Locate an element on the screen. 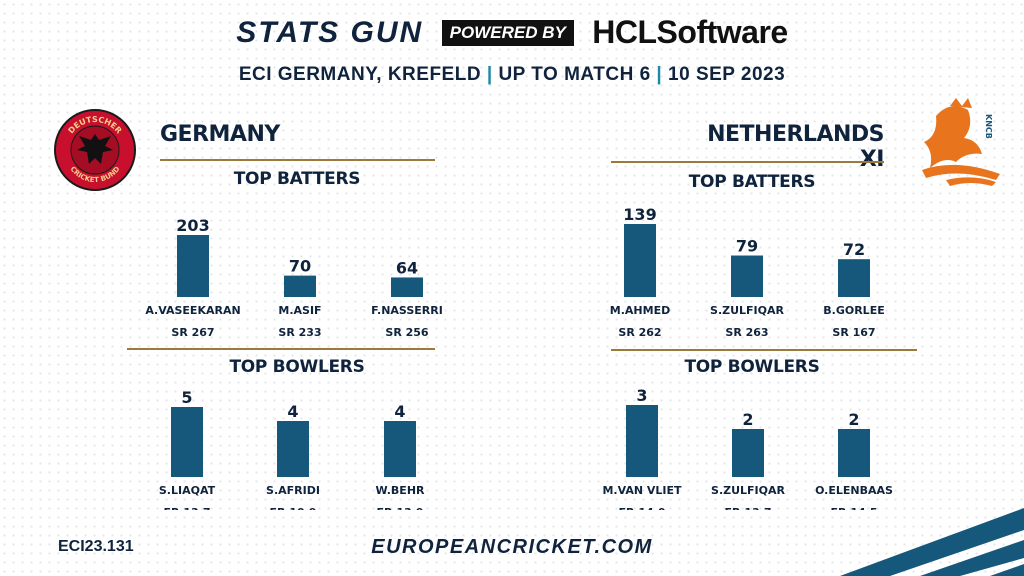 This screenshot has height=576, width=1024. player-name-label: W.BEHR is located at coordinates (401, 490).